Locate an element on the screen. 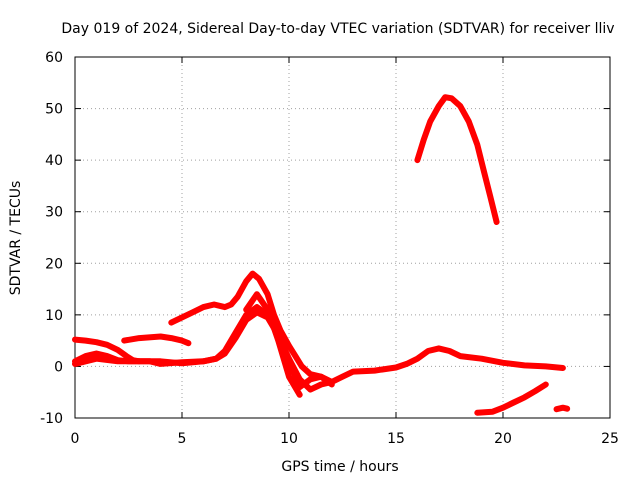 The height and width of the screenshot is (480, 640). y-tick-label: 20 is located at coordinates (54, 264).